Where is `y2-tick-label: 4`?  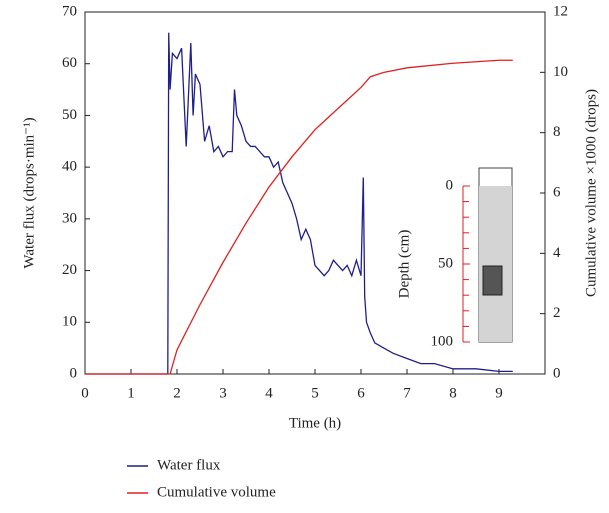 y2-tick-label: 4 is located at coordinates (557, 253).